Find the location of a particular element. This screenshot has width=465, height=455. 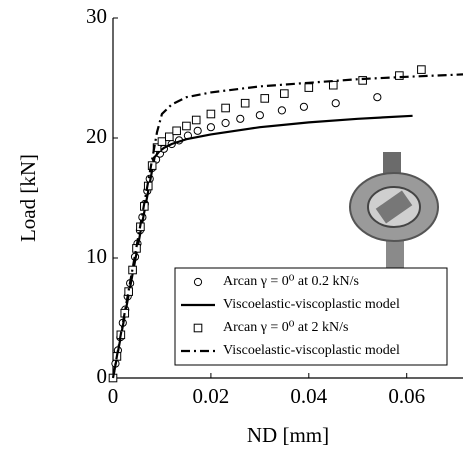

y-tick-label: 30 is located at coordinates (96, 16).